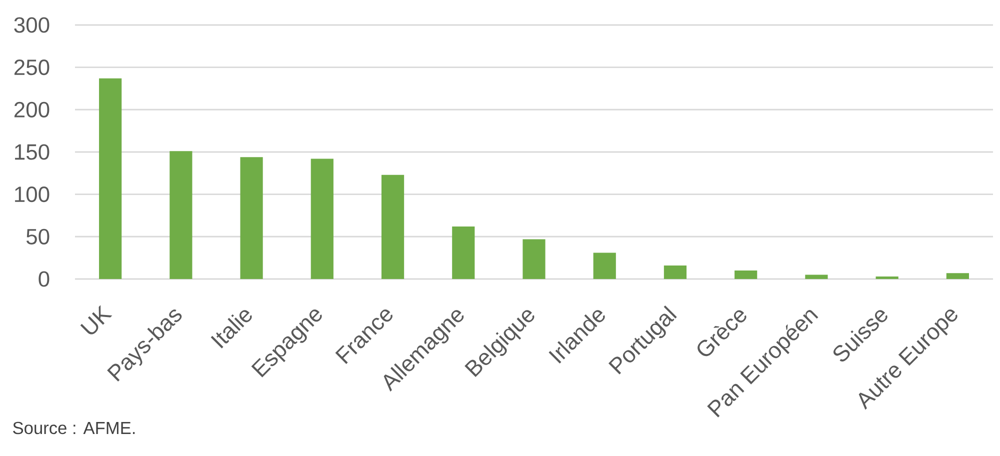 The height and width of the screenshot is (456, 1000). I want to click on source-note: Source : AFME., so click(74, 428).